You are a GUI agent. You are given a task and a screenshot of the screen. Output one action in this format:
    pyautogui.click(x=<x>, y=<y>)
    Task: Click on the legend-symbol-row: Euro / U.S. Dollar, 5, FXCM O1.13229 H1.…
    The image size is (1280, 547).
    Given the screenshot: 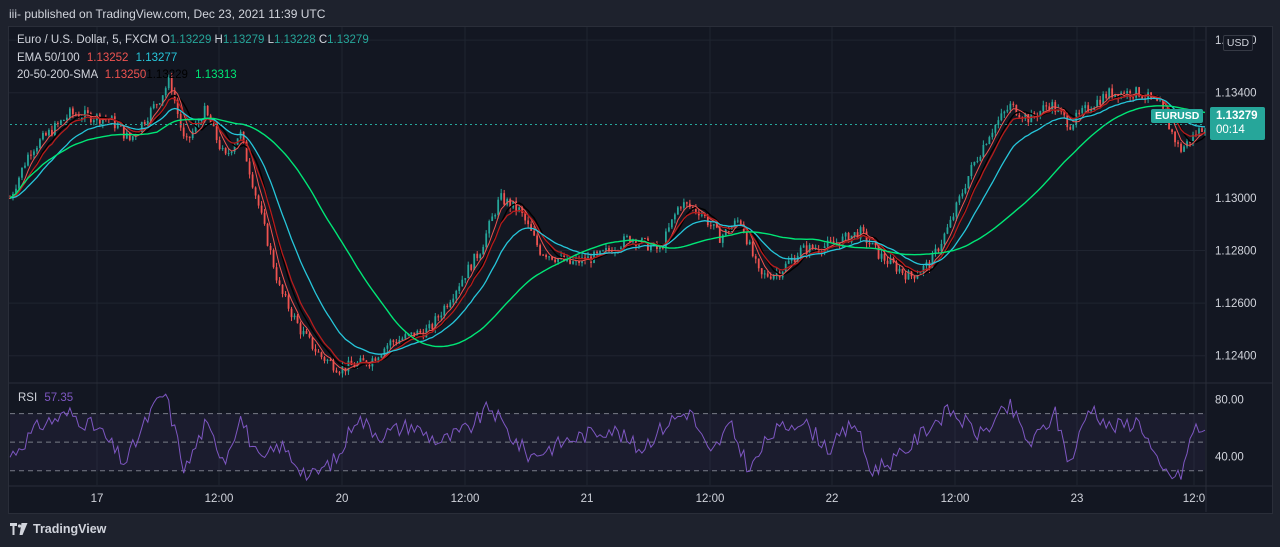 What is the action you would take?
    pyautogui.click(x=193, y=40)
    